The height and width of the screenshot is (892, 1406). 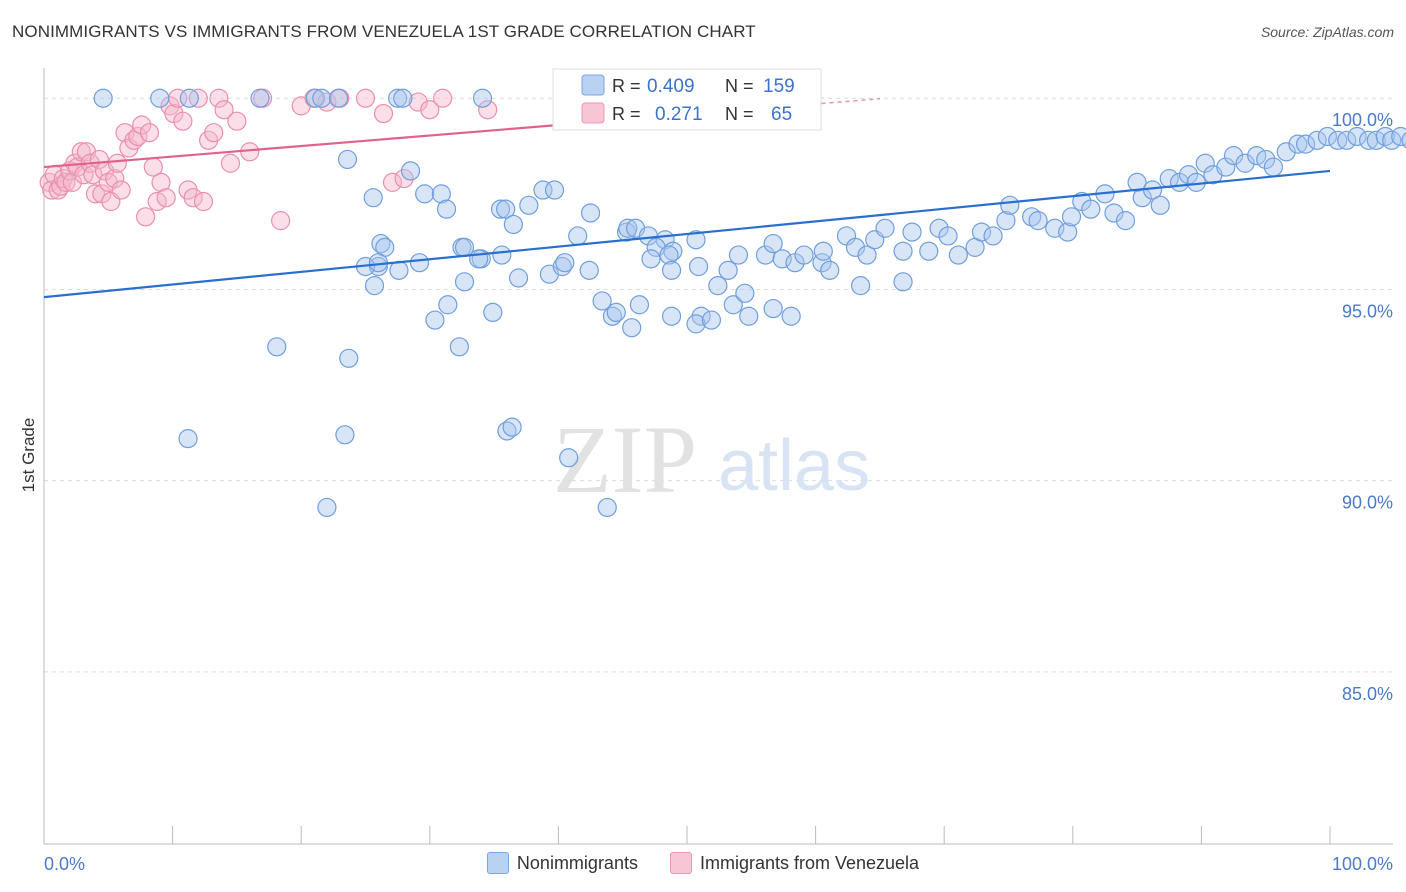 I want to click on x-tick-label-max: 100.0%, so click(x=1362, y=864).